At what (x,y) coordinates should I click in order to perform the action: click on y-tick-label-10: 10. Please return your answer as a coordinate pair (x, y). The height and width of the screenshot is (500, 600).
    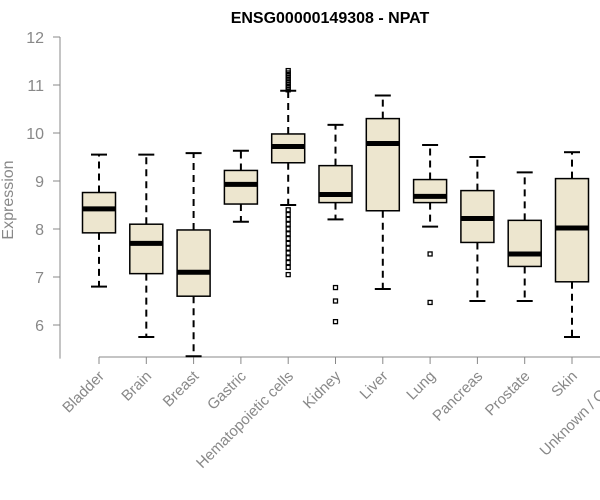
    Looking at the image, I should click on (35, 134).